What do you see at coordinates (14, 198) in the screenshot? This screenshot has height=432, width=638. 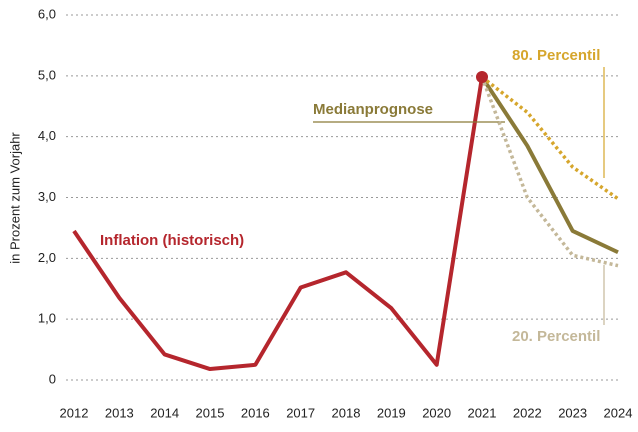 I see `y-axis-label: in Prozent zum Vorjahr` at bounding box center [14, 198].